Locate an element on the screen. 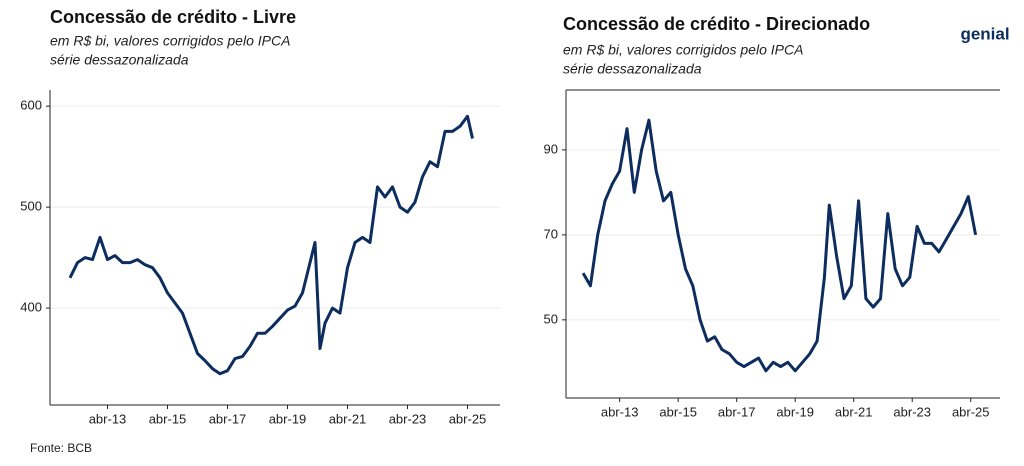 Image resolution: width=1024 pixels, height=466 pixels. chart-title: Concessão de crédito - Livre is located at coordinates (173, 17).